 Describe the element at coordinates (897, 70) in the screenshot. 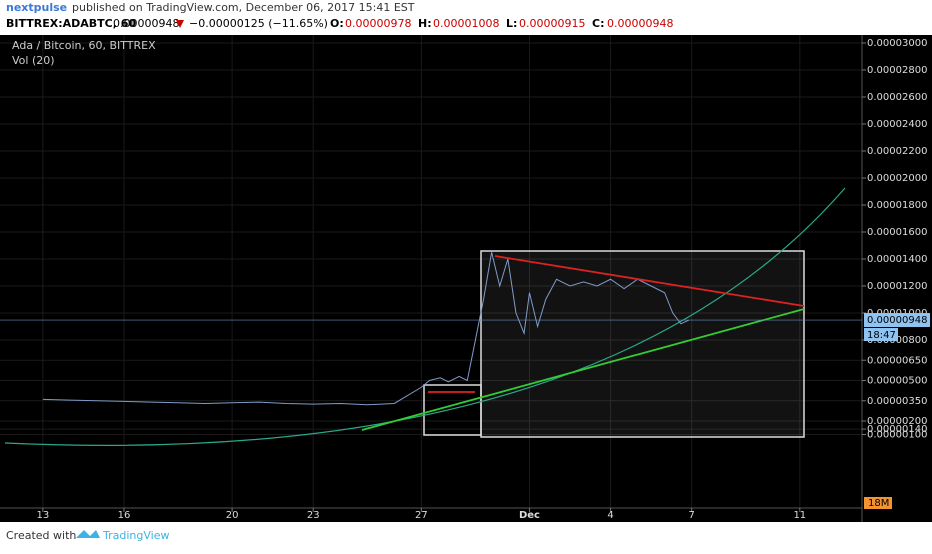

I see `y-tick-label: 0.00002800` at that location.